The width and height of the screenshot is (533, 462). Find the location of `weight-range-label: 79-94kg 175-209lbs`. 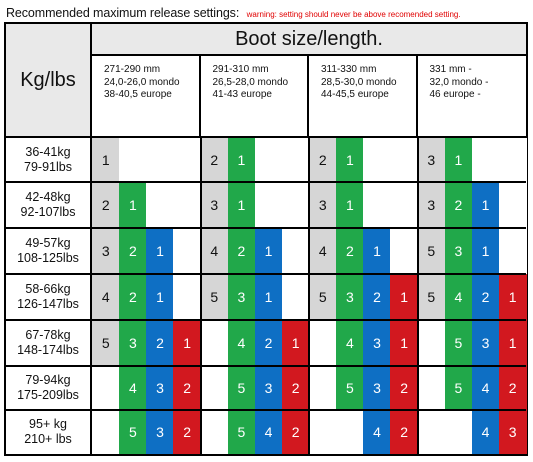

weight-range-label: 79-94kg 175-209lbs is located at coordinates (49, 388).